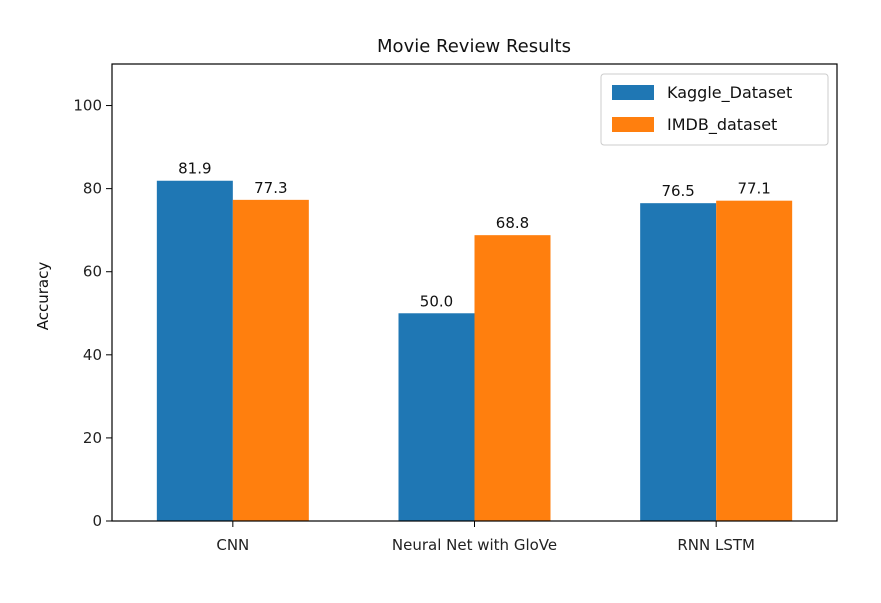  Describe the element at coordinates (92, 189) in the screenshot. I see `y-tick-label: 80` at that location.